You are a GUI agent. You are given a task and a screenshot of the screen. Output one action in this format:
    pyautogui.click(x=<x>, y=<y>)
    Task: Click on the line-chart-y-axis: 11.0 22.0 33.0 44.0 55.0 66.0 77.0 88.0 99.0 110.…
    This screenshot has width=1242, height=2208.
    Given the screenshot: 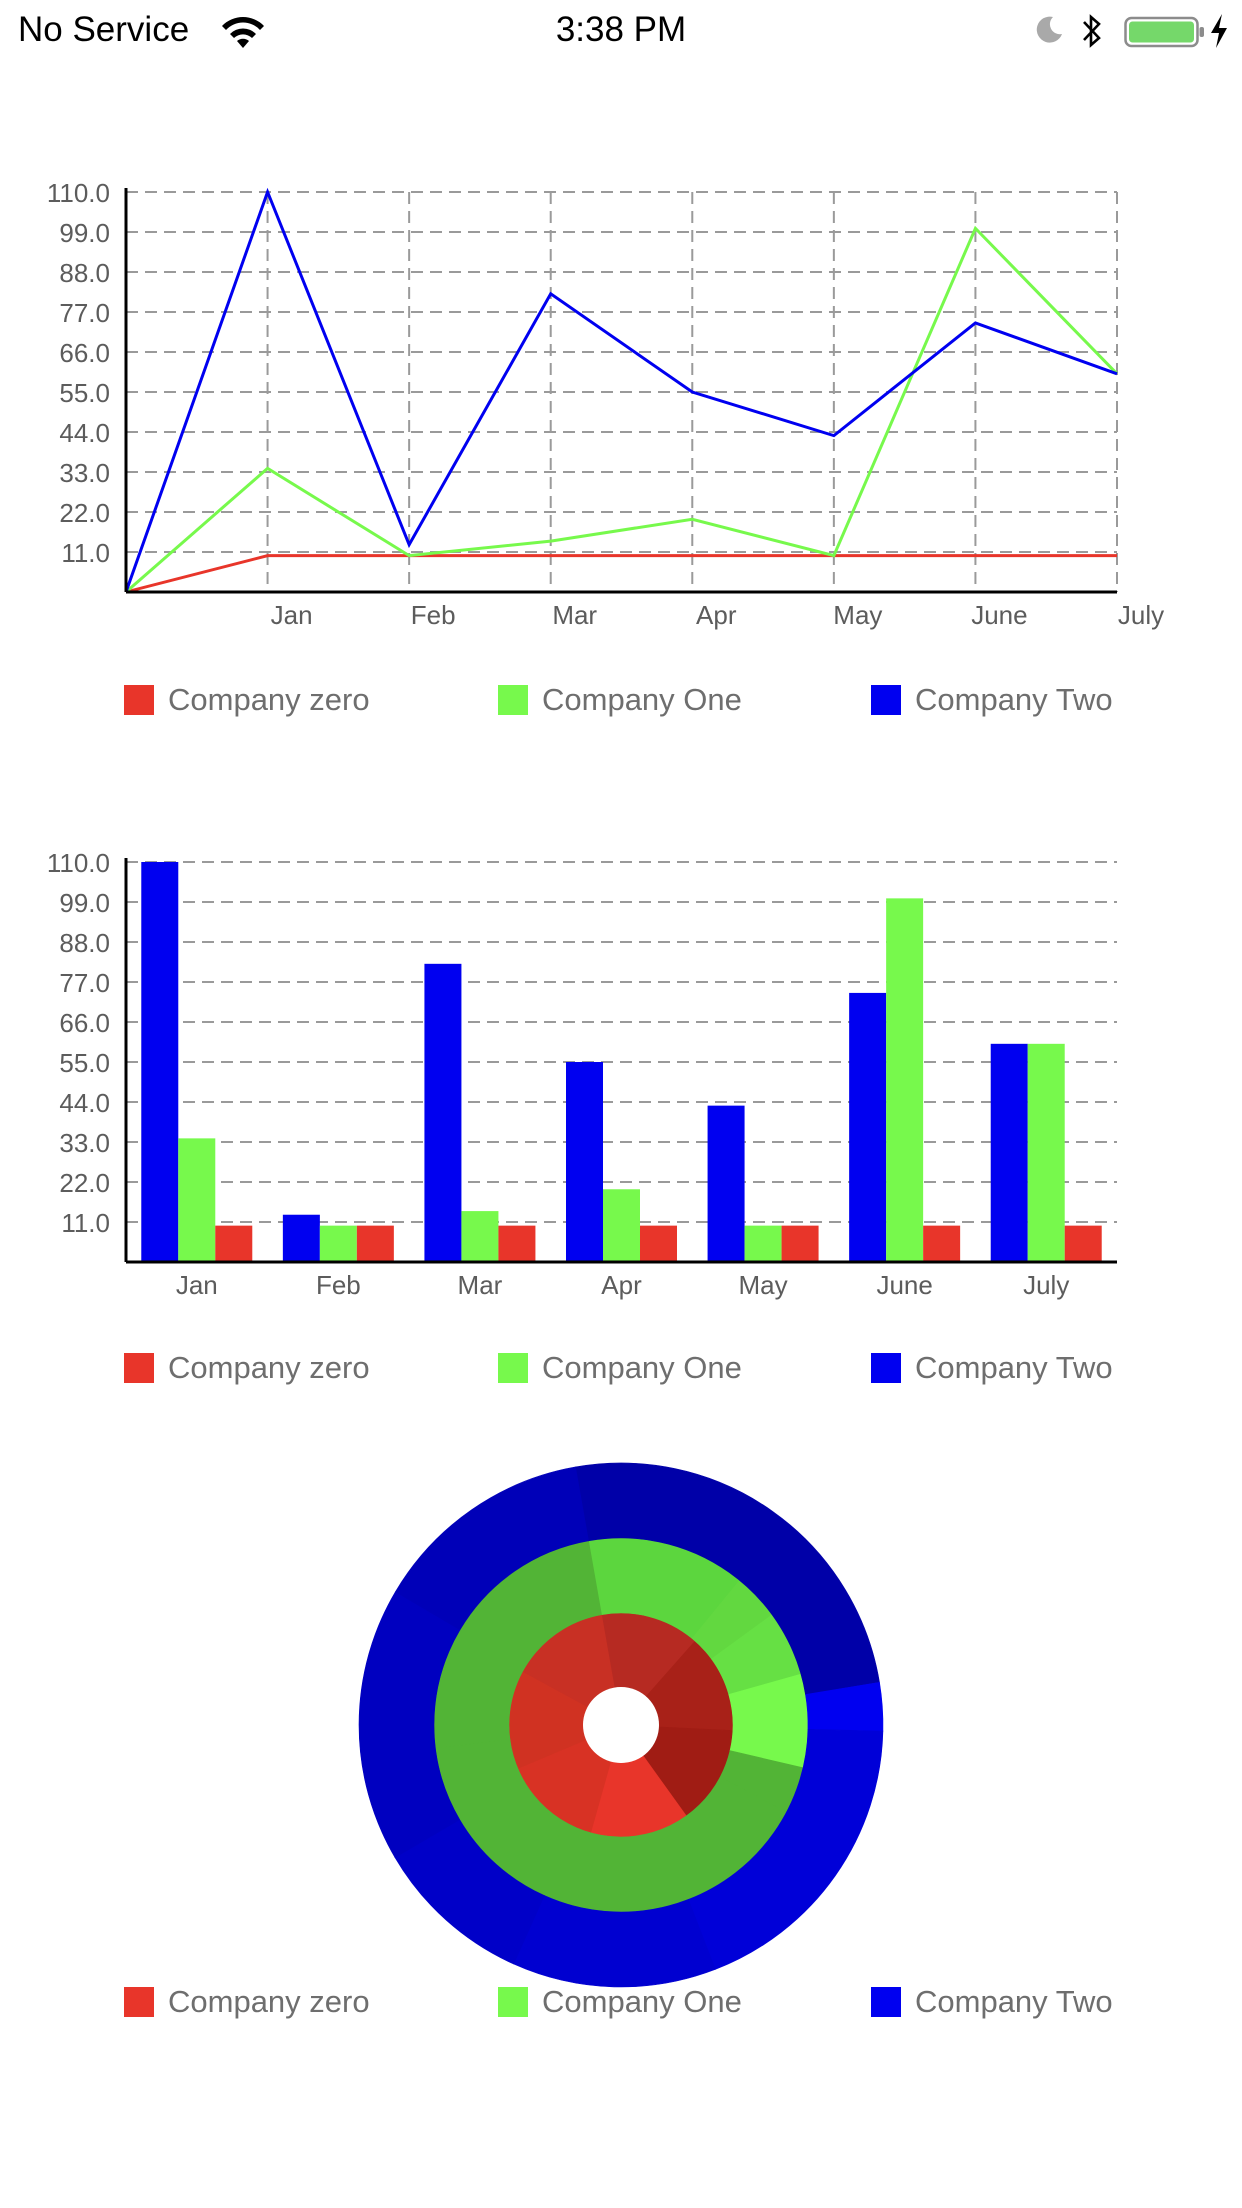 What is the action you would take?
    pyautogui.click(x=78, y=373)
    